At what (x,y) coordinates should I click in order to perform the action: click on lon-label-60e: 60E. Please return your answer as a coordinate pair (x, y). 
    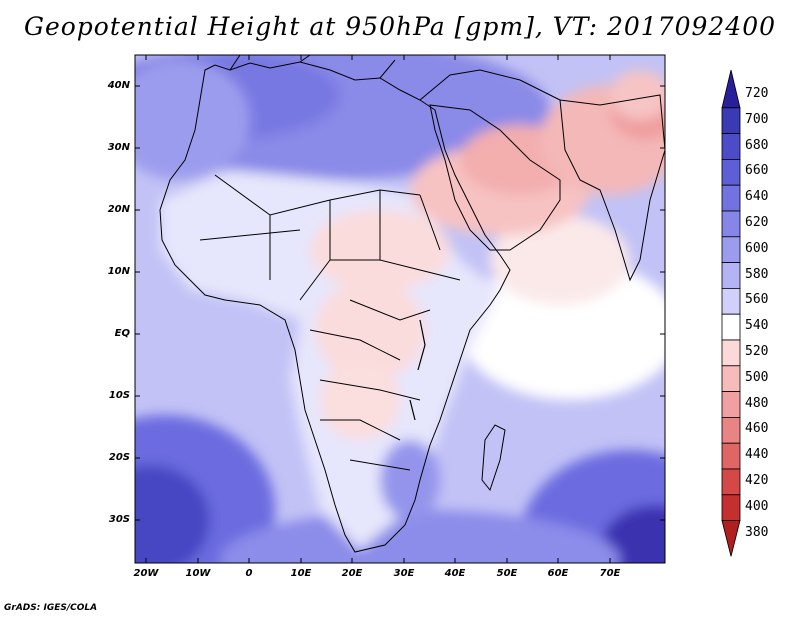
    Looking at the image, I should click on (558, 573).